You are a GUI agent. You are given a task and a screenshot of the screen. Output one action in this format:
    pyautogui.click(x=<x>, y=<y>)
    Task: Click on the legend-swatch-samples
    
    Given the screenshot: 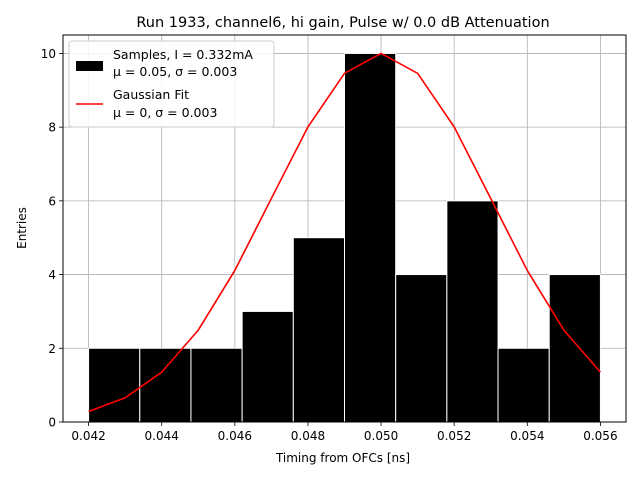 What is the action you would take?
    pyautogui.click(x=89, y=66)
    